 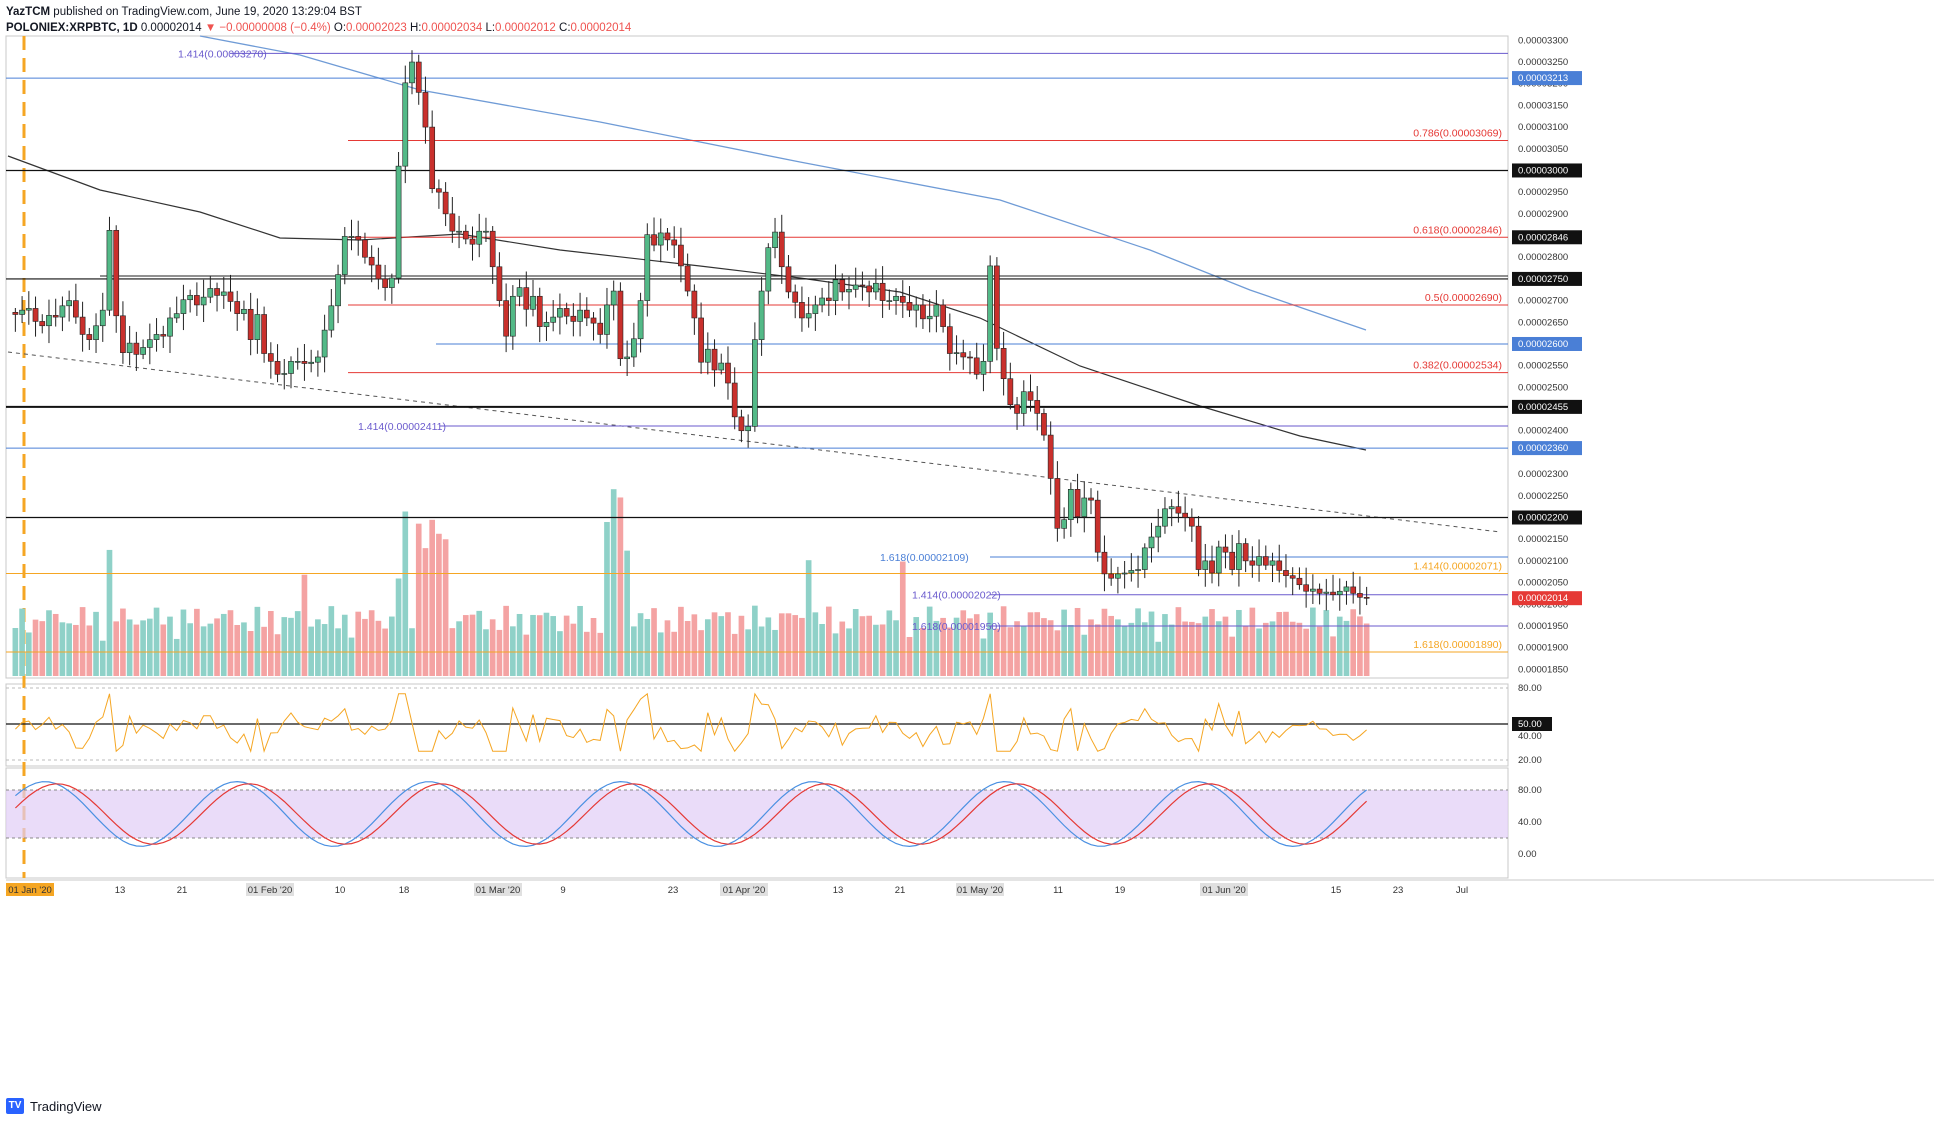 What do you see at coordinates (1543, 105) in the screenshot?
I see `price-tick-label: 0.00003150` at bounding box center [1543, 105].